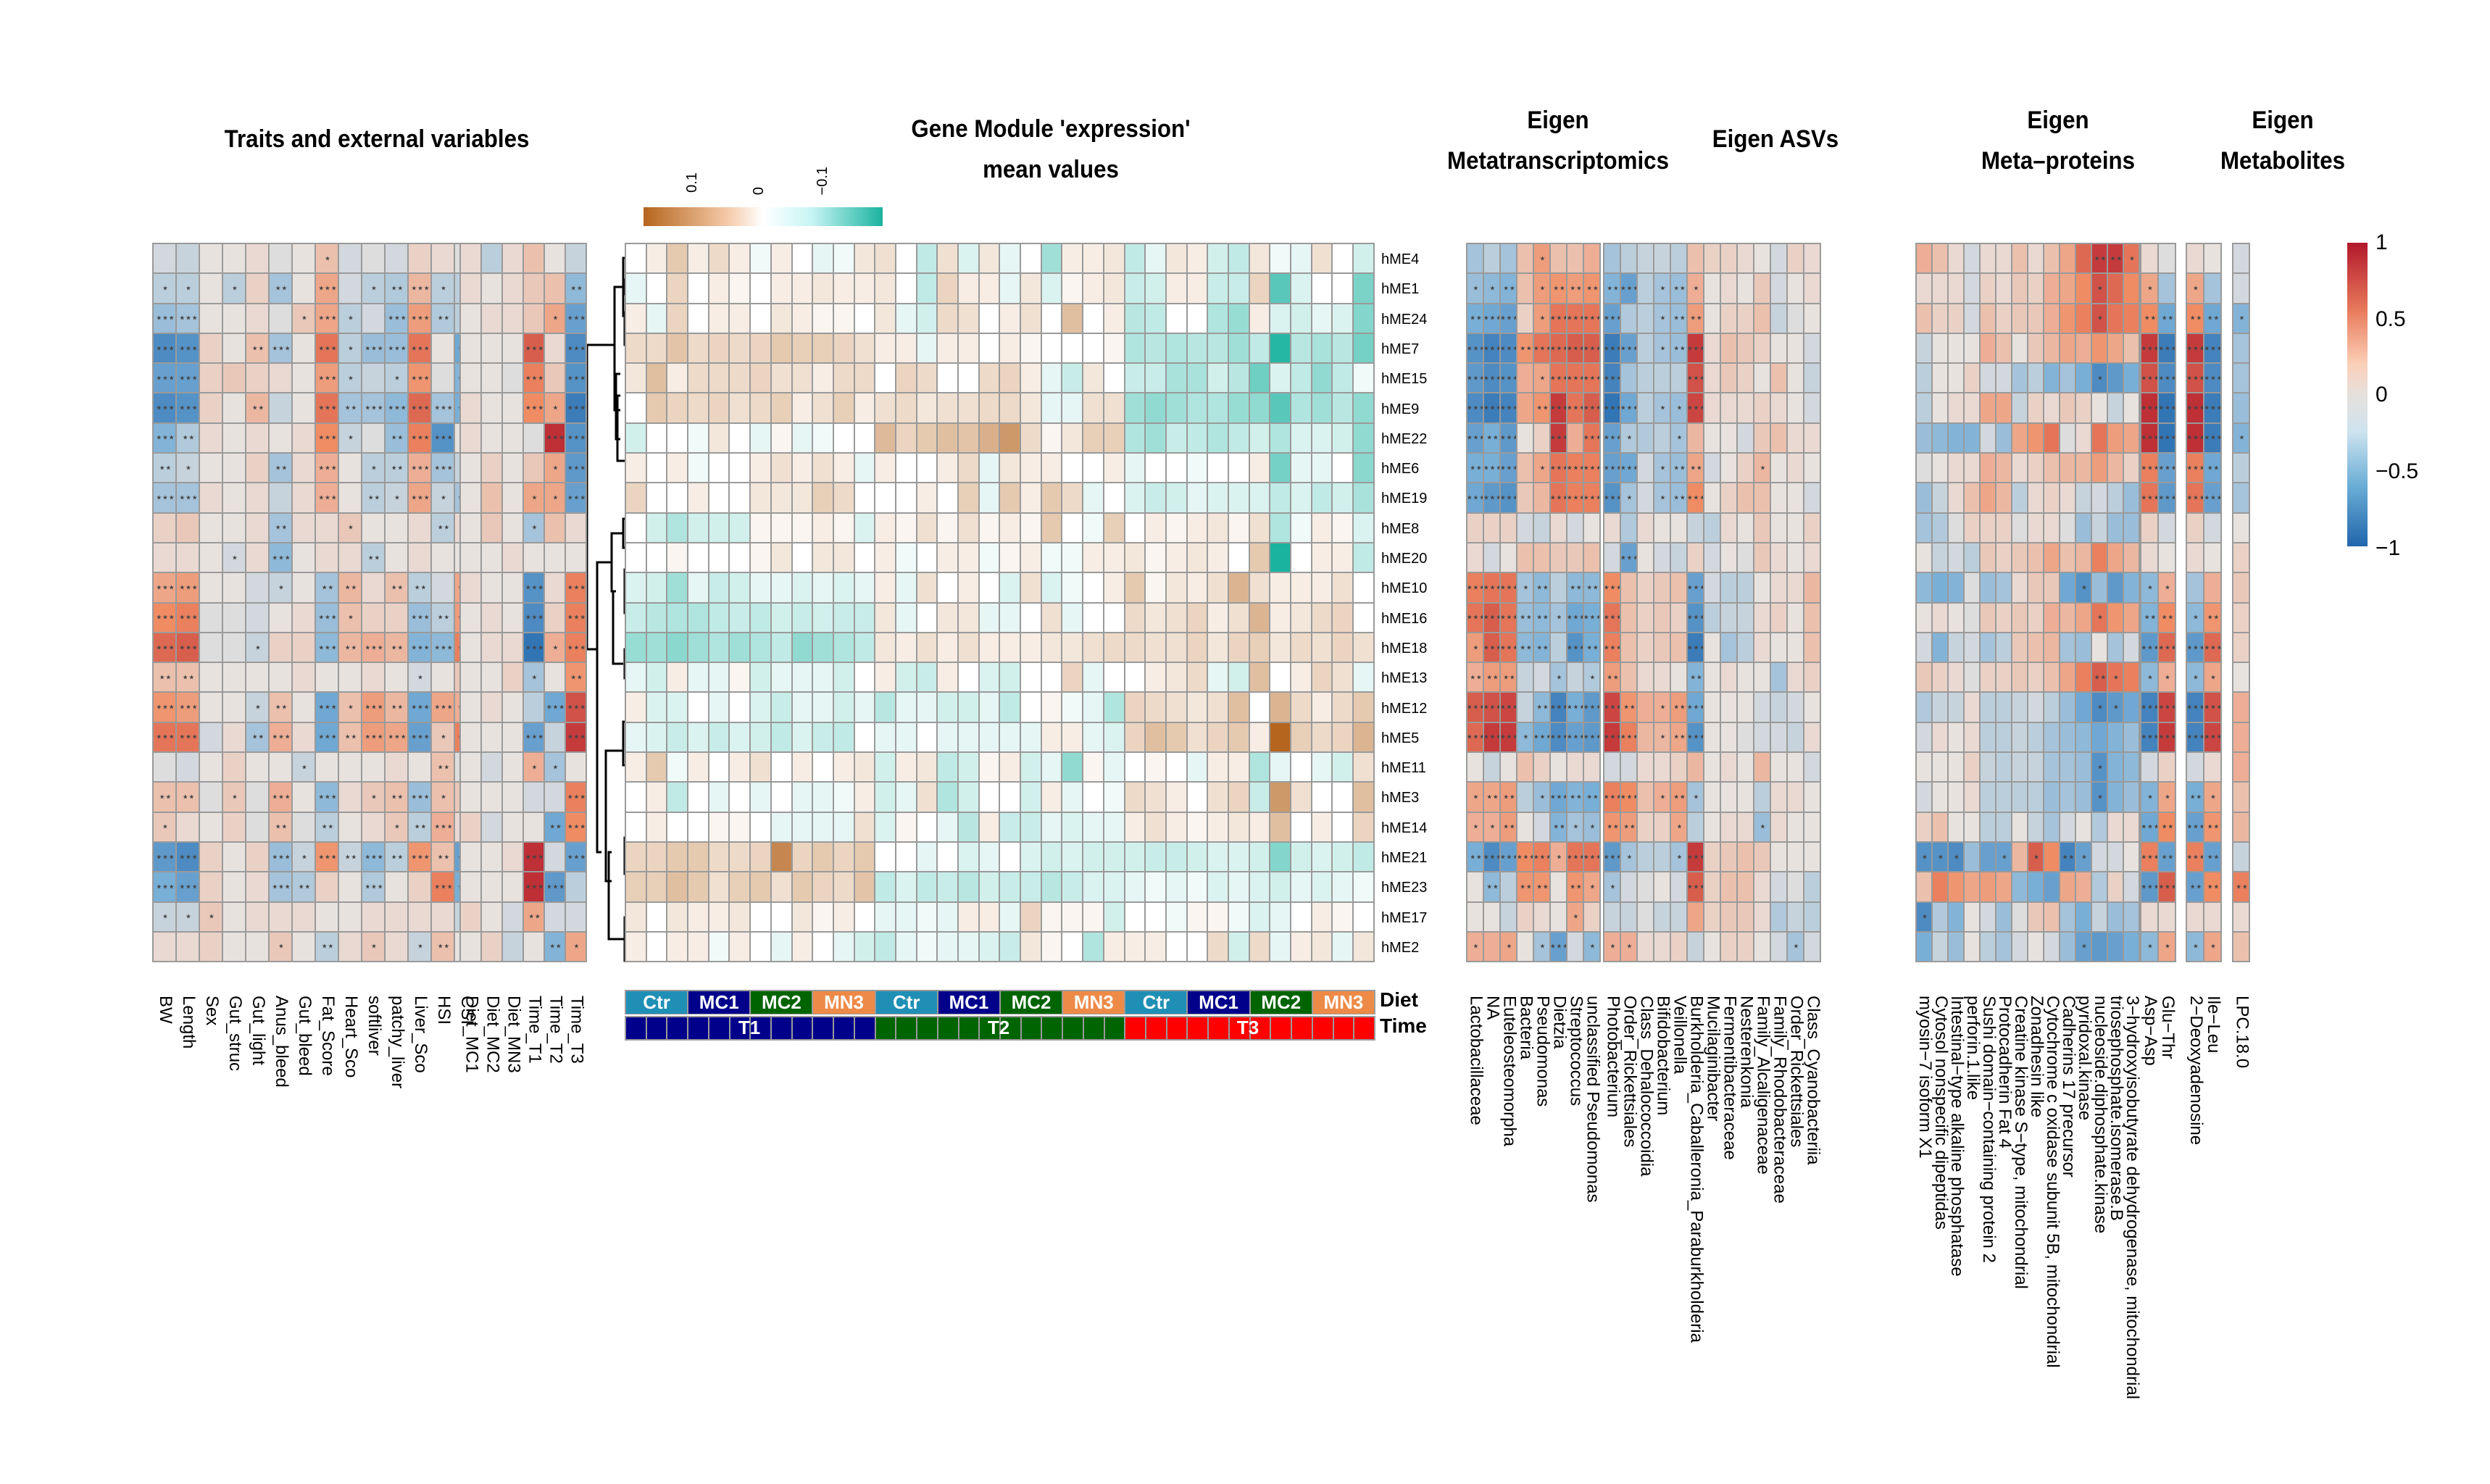 The height and width of the screenshot is (1484, 2490). I want to click on time-group-label: T1, so click(750, 1027).